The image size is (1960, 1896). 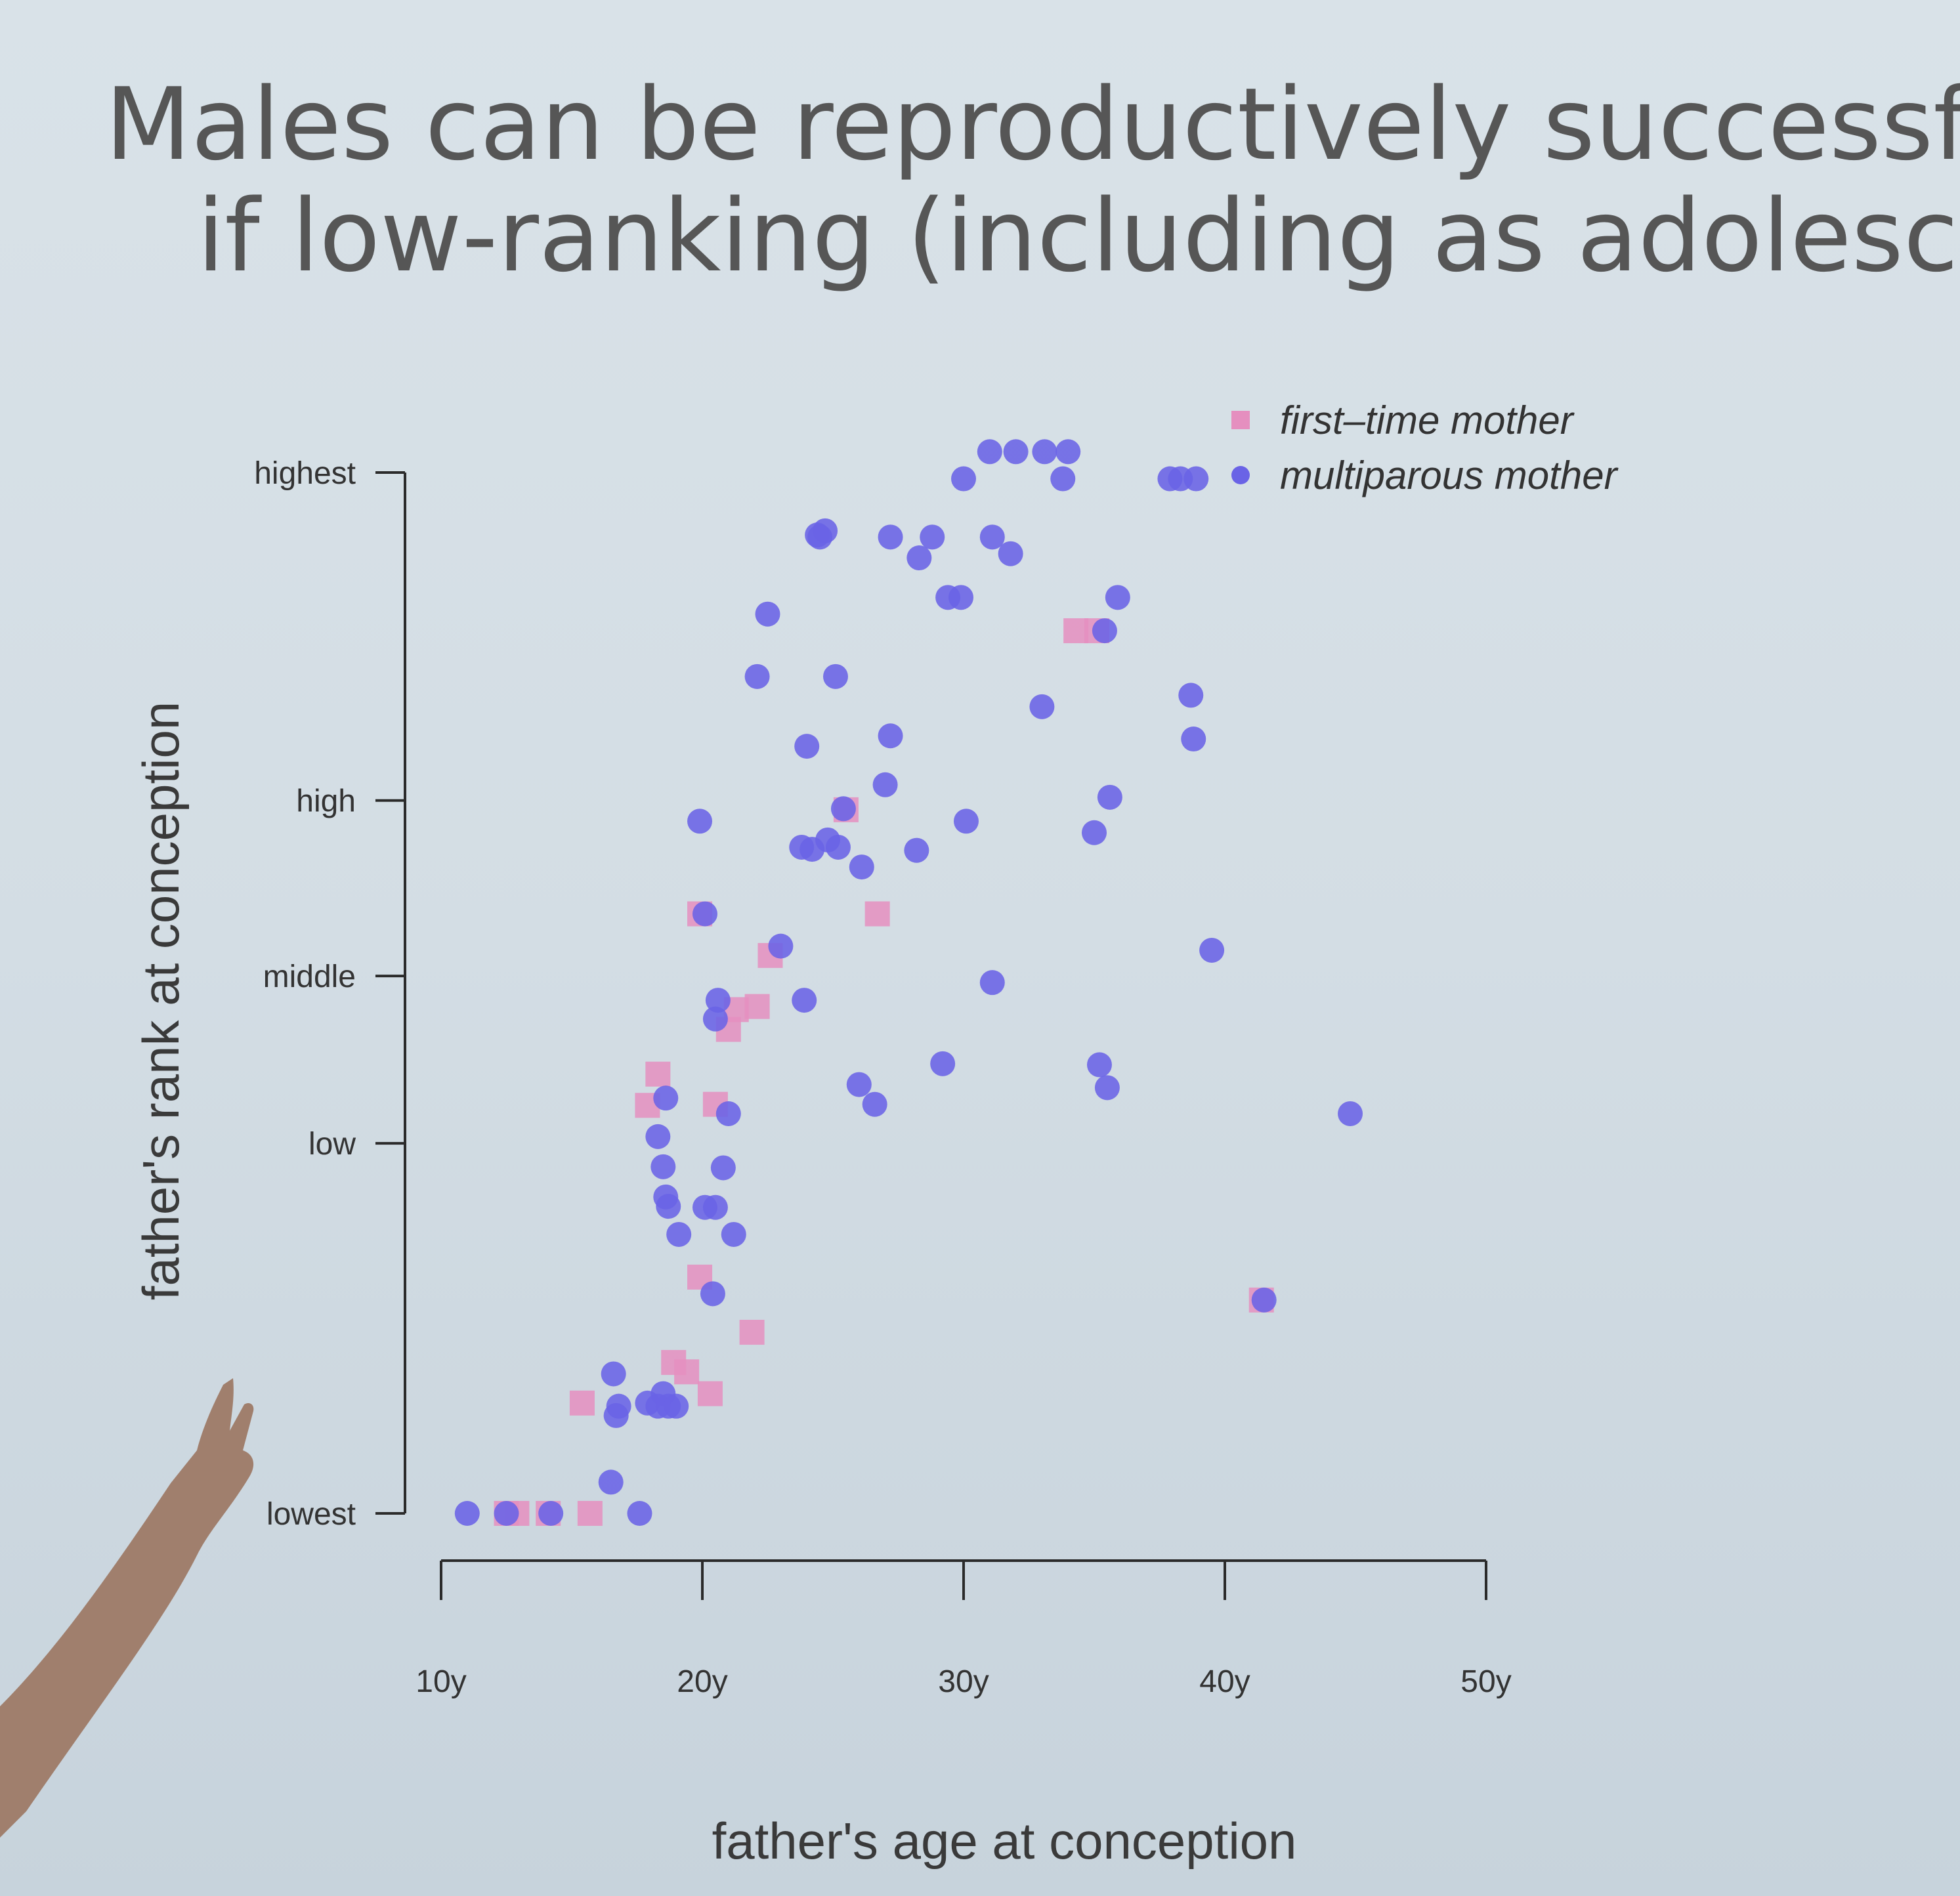 I want to click on slide-title-line-2: if low-ranking (including as adolescer, so click(x=1078, y=236).